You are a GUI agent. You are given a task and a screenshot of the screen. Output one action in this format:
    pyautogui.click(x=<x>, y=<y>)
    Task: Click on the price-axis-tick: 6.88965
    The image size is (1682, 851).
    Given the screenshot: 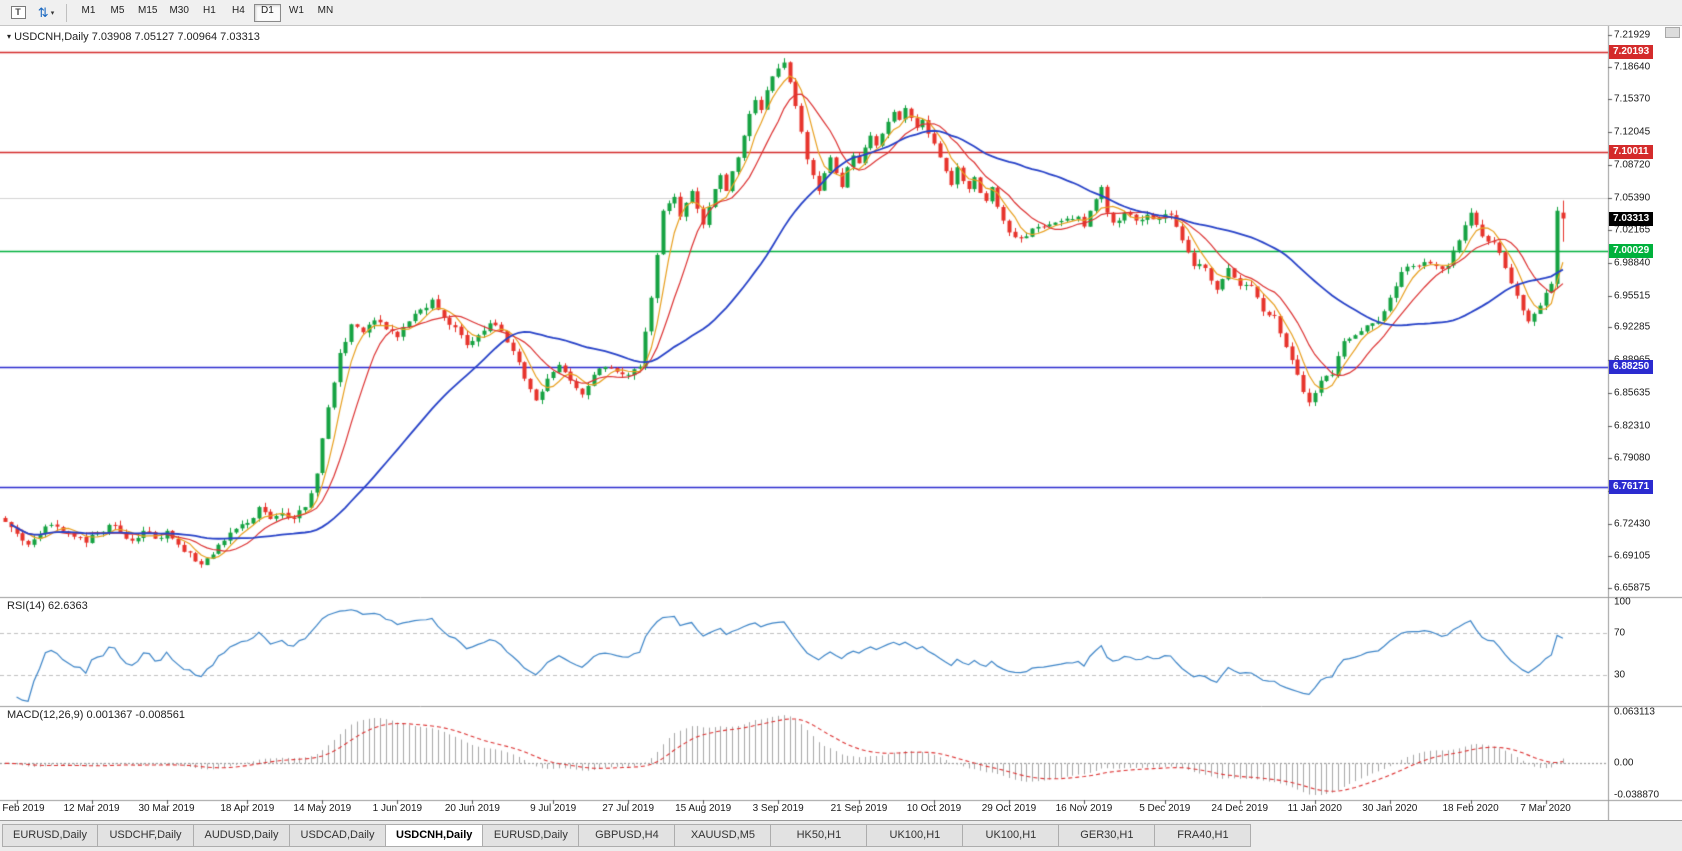 What is the action you would take?
    pyautogui.click(x=1632, y=360)
    